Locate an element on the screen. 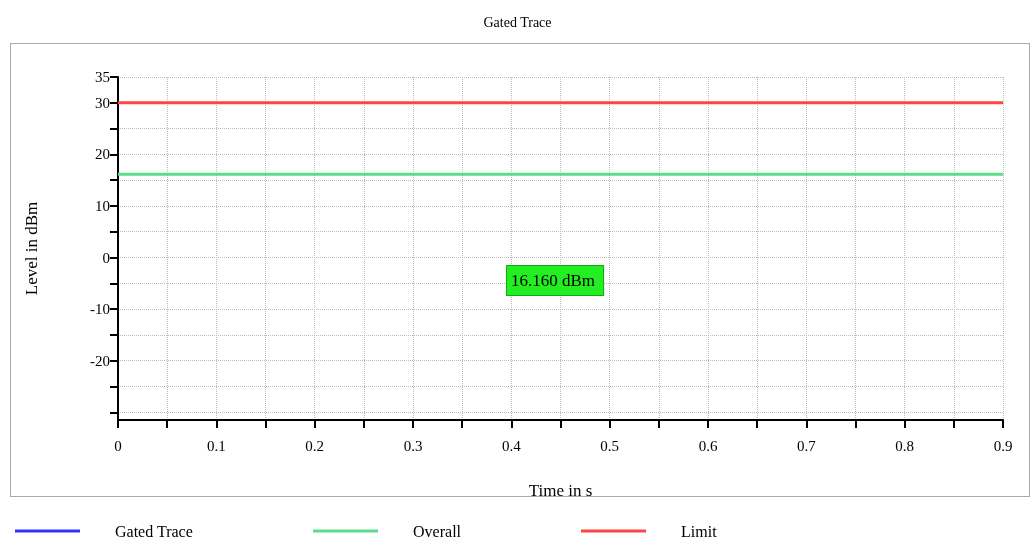  x-tick-label: 0.2 is located at coordinates (315, 445).